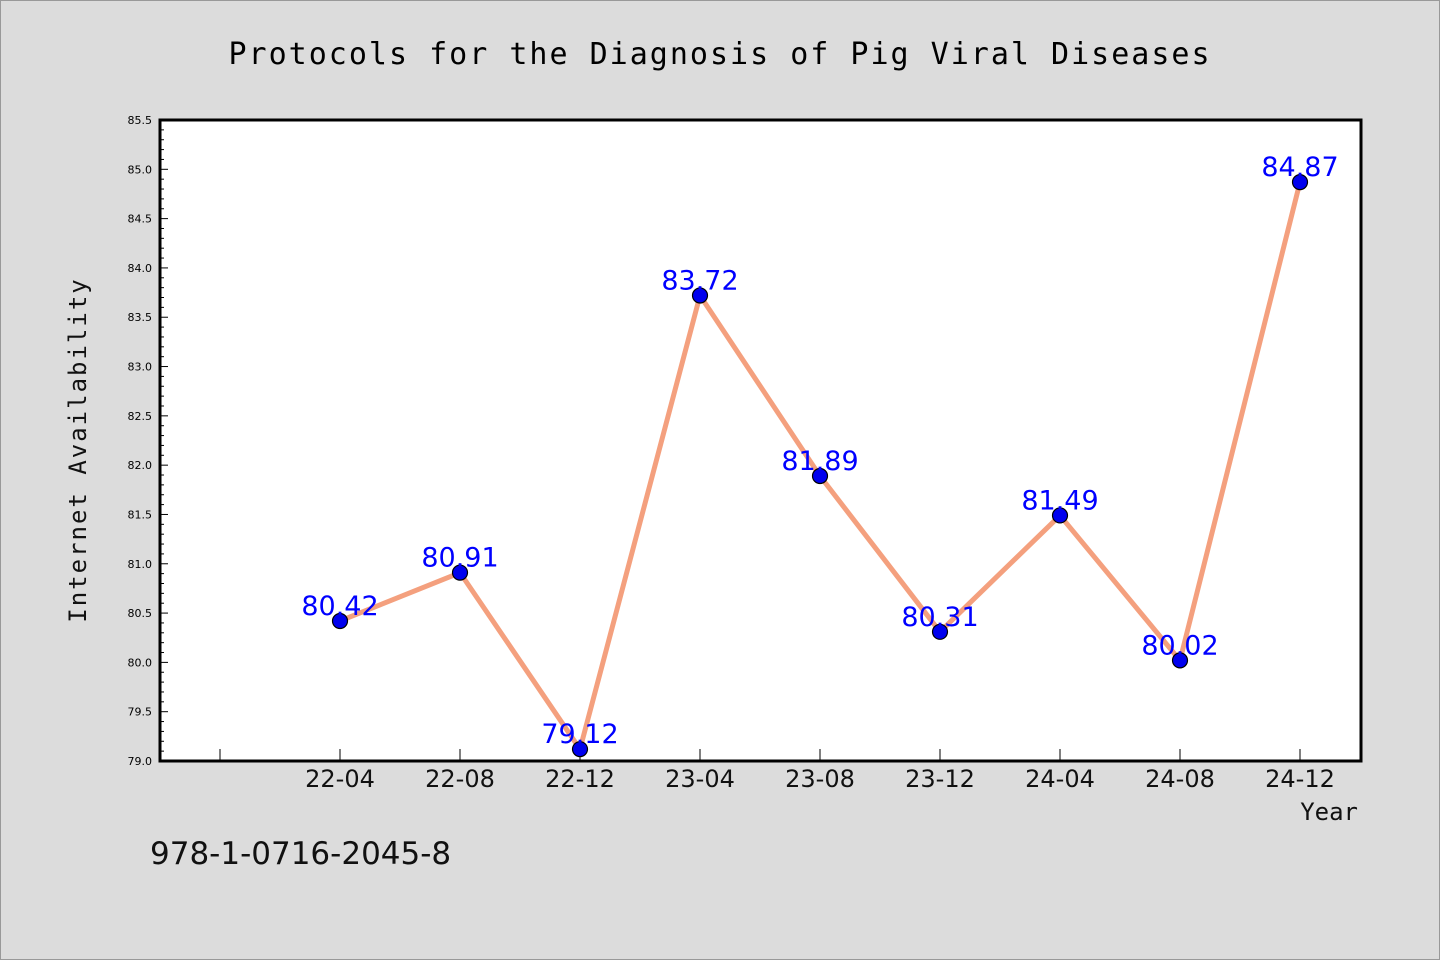 Image resolution: width=1440 pixels, height=960 pixels. What do you see at coordinates (339, 606) in the screenshot?
I see `data-label: 80.42` at bounding box center [339, 606].